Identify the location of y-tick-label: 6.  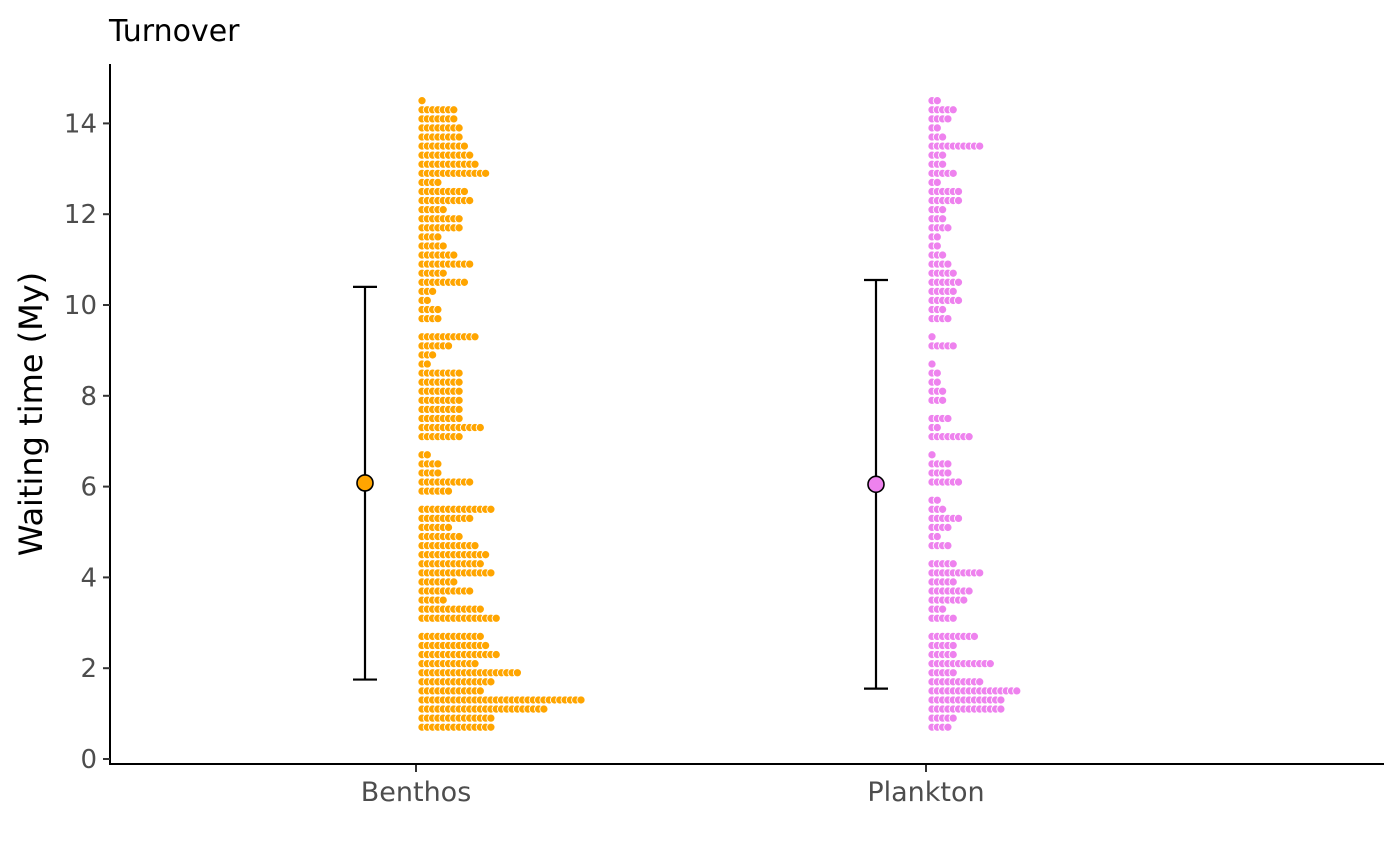
(88, 488).